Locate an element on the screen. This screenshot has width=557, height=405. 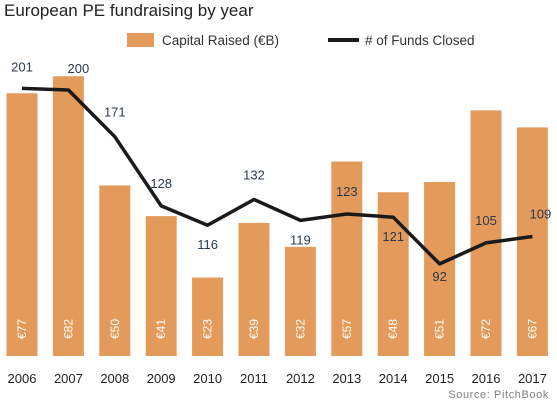
bar-label-2013: €57 is located at coordinates (347, 329).